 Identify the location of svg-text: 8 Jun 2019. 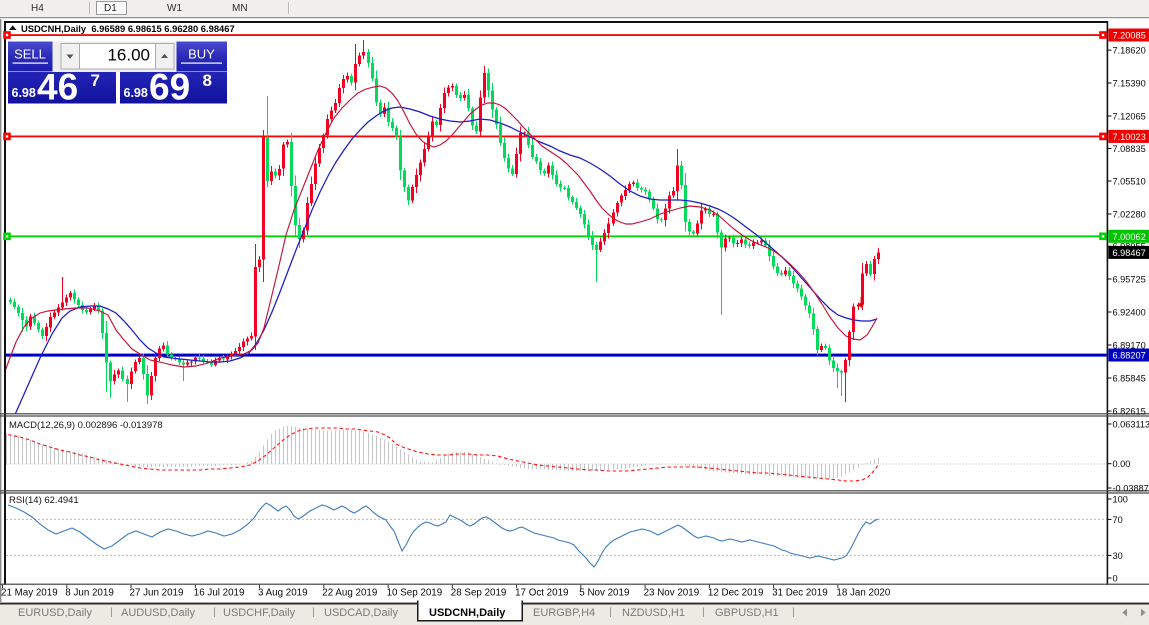
(89, 593).